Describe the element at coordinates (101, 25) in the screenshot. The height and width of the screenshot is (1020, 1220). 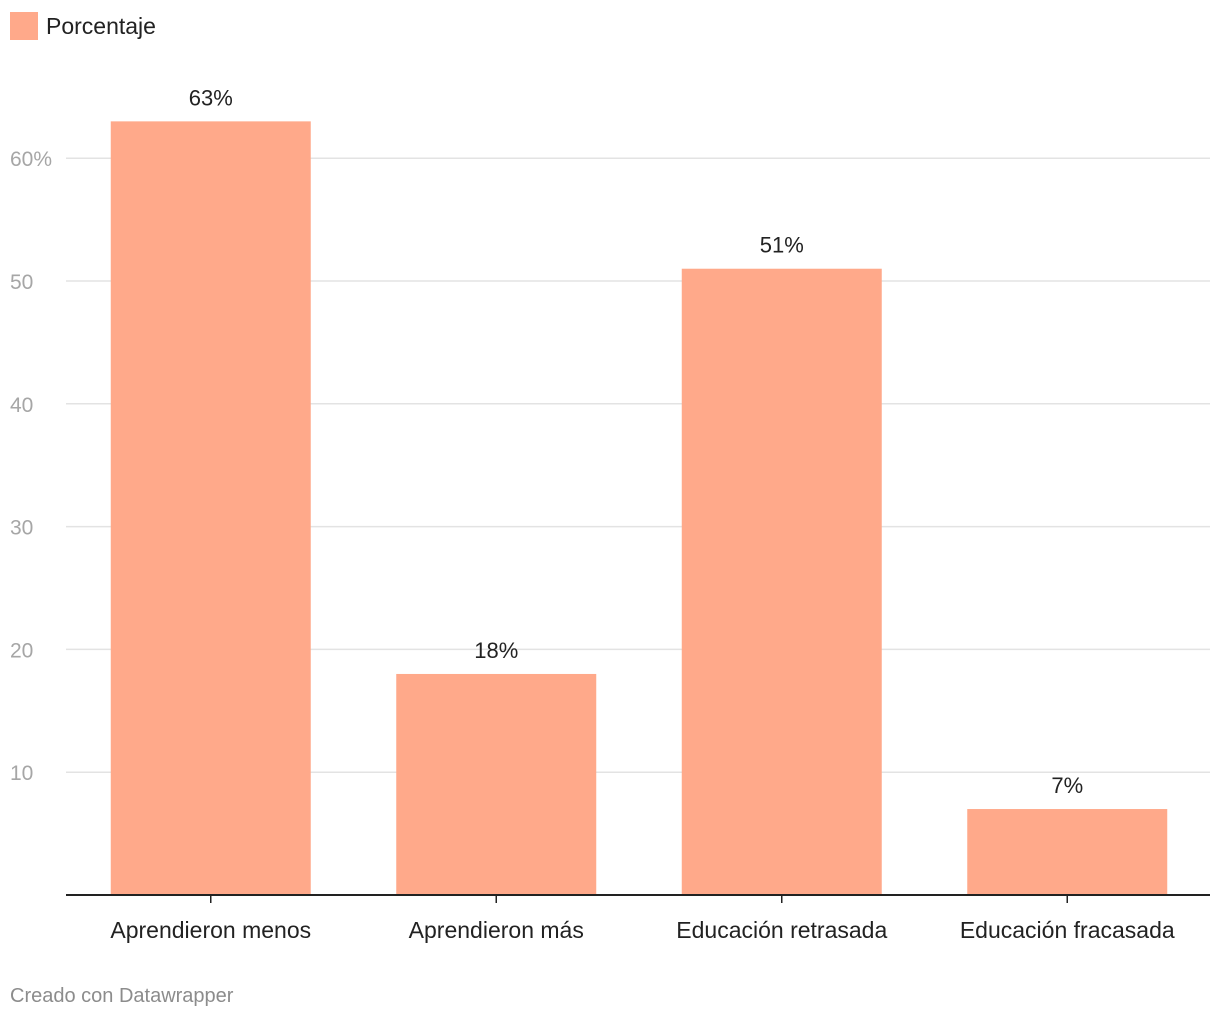
I see `legend-label: Porcentaje` at that location.